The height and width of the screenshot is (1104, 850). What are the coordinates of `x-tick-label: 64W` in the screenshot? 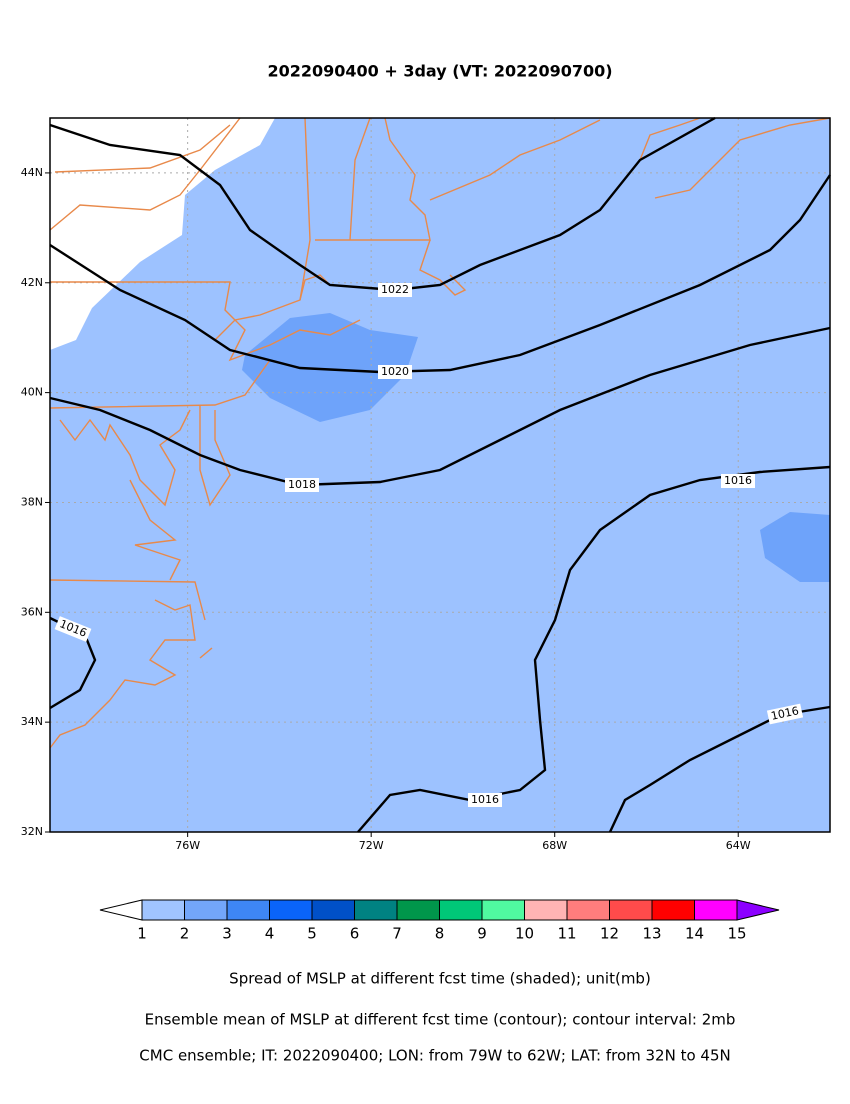 It's located at (738, 845).